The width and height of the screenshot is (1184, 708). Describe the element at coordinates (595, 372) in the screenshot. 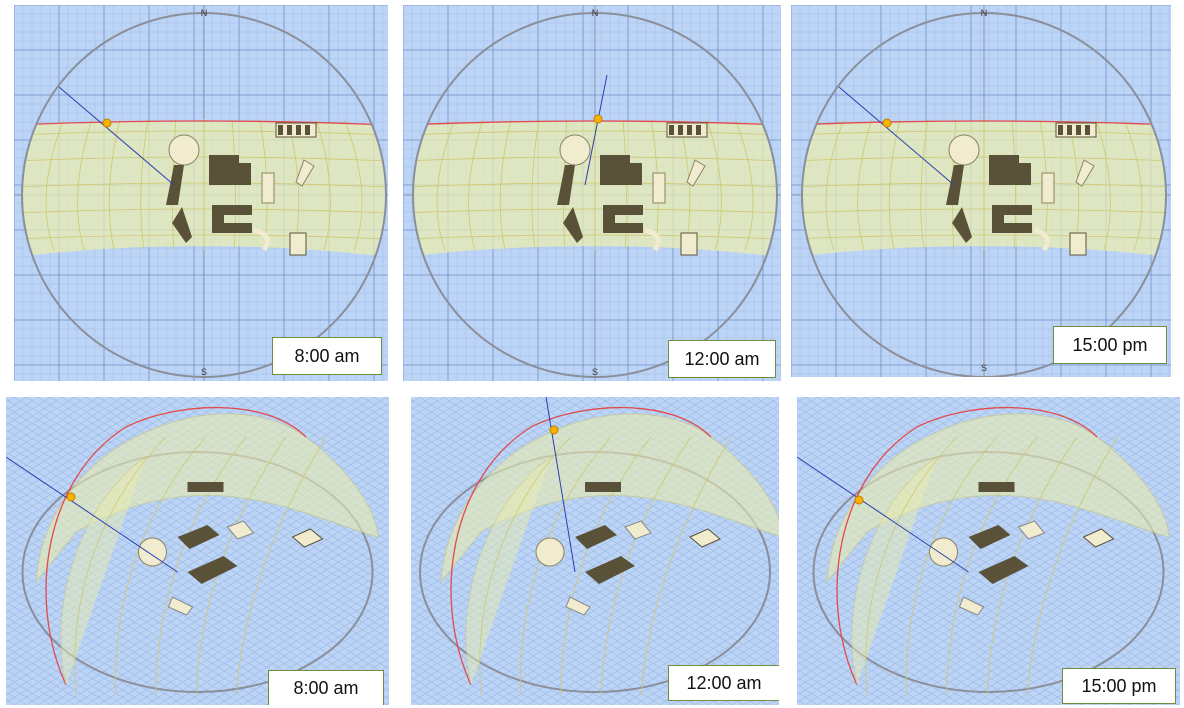

I see `south-label: S` at that location.